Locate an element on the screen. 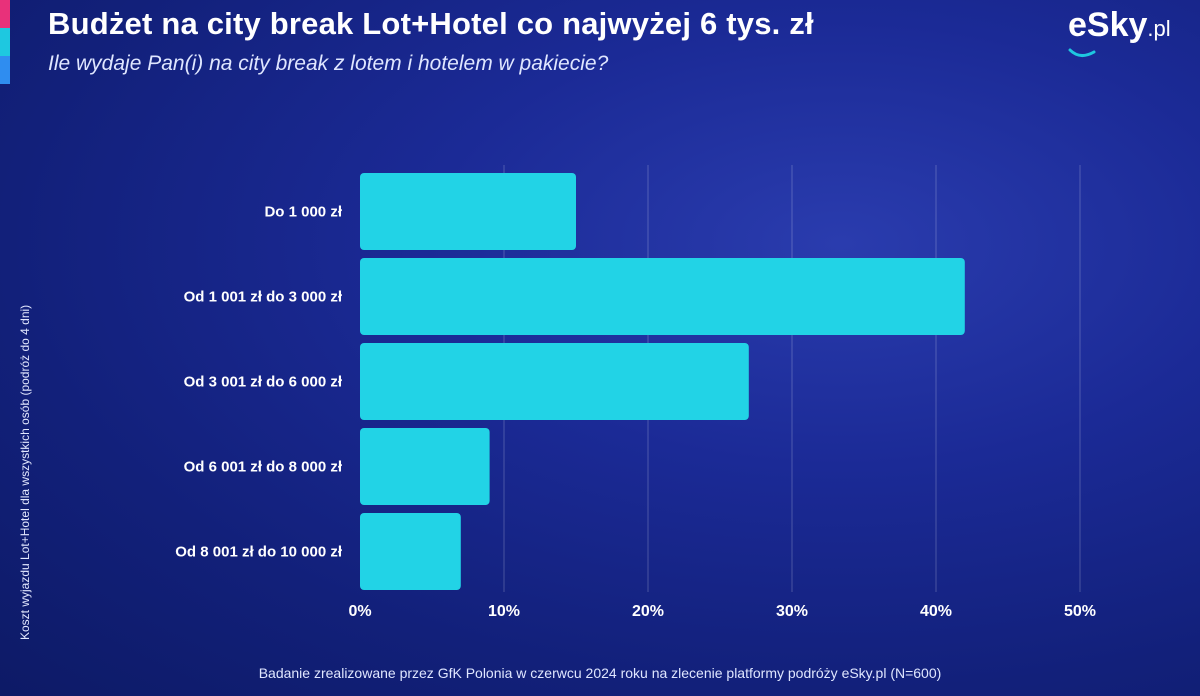  logo-brand: eSky is located at coordinates (1108, 25).